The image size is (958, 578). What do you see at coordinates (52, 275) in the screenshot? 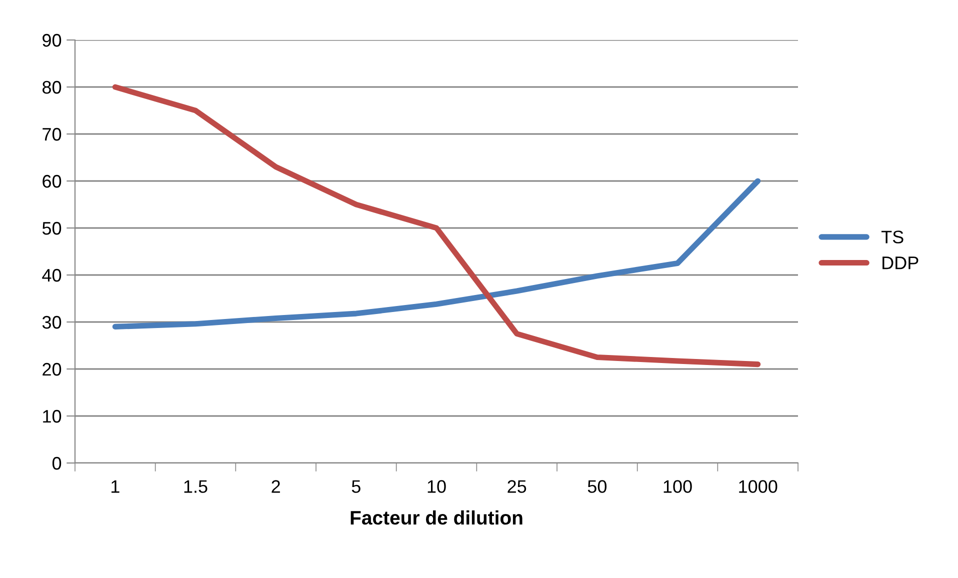
I see `y-tick-label: 40` at bounding box center [52, 275].